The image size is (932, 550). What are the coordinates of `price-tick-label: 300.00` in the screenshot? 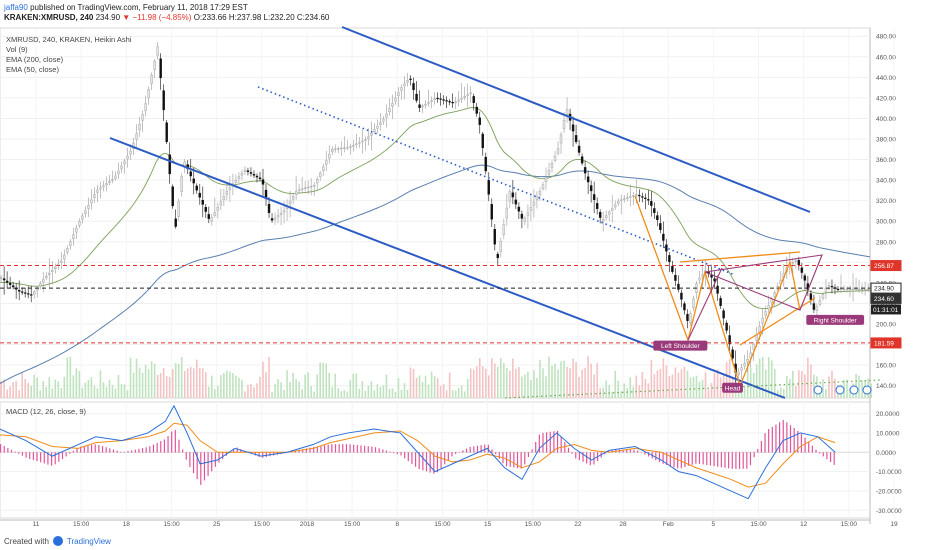 It's located at (886, 222).